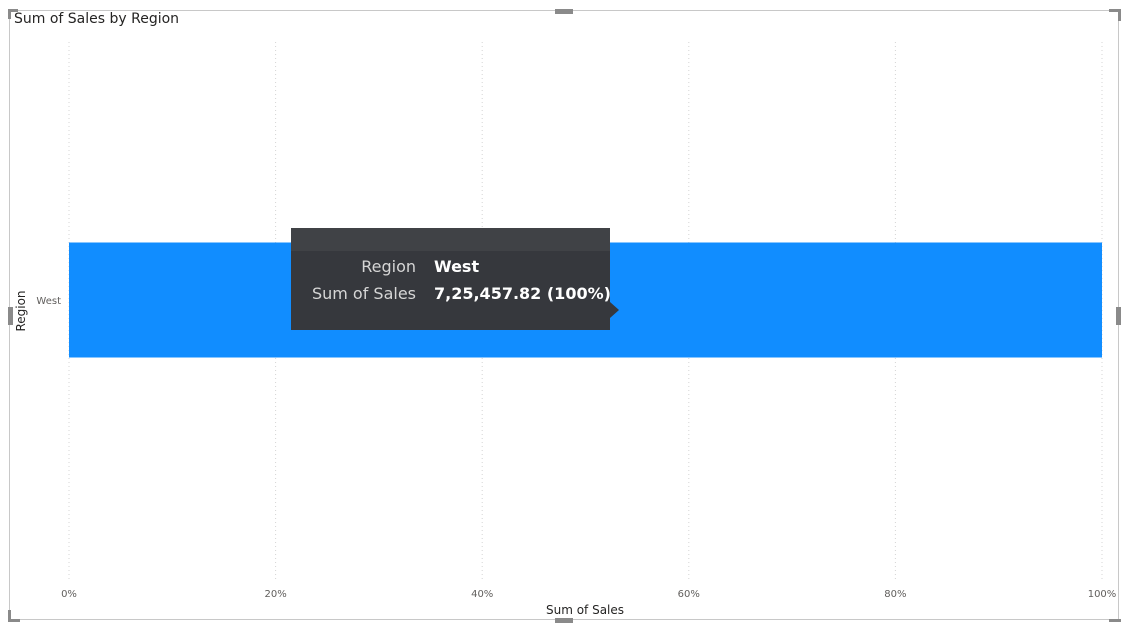 The image size is (1133, 632). What do you see at coordinates (13, 10) in the screenshot?
I see `resize-handle-top-left` at bounding box center [13, 10].